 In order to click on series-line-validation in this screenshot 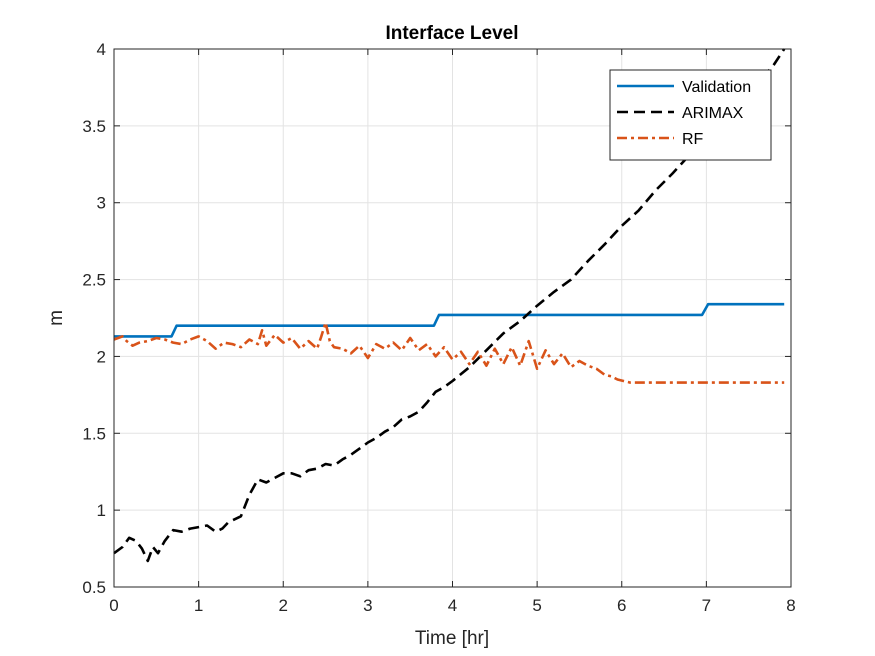, I will do `click(449, 320)`.